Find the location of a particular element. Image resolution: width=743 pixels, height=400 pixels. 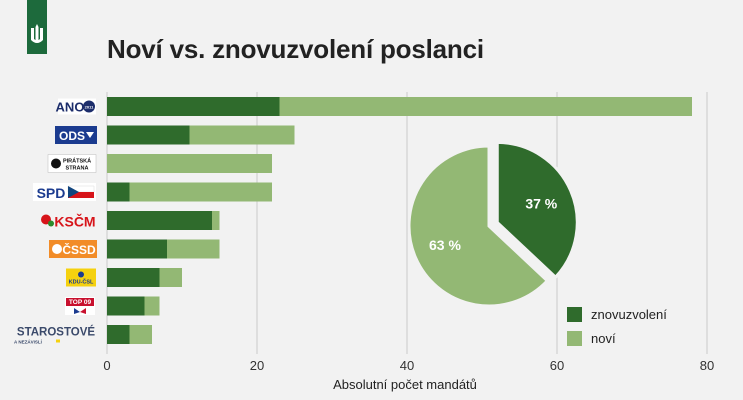

party-logo-text: ODS is located at coordinates (72, 136).